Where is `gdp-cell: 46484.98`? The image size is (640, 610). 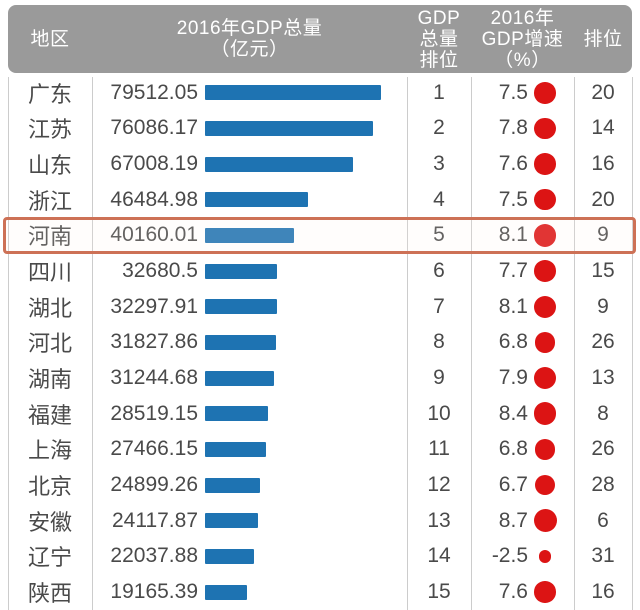
gdp-cell: 46484.98 is located at coordinates (249, 200).